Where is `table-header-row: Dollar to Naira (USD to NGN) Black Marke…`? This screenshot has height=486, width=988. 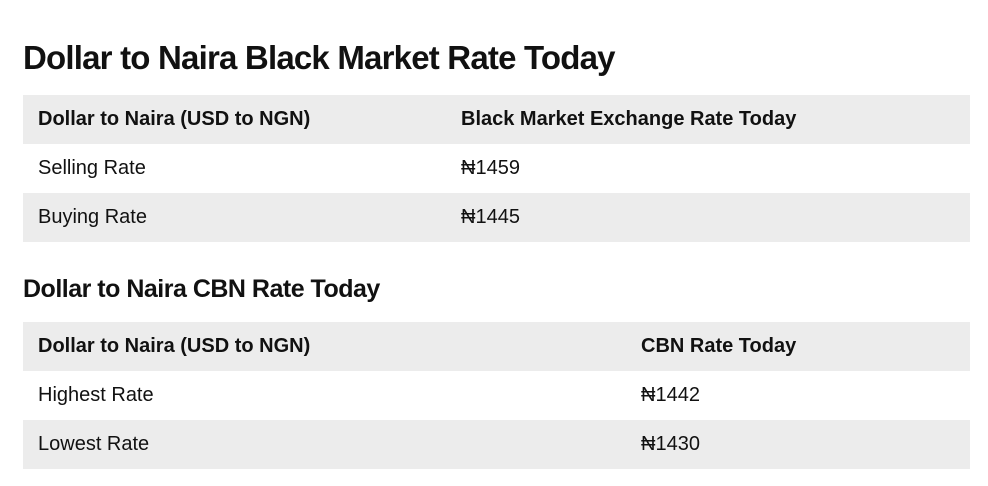 table-header-row: Dollar to Naira (USD to NGN) Black Marke… is located at coordinates (496, 119).